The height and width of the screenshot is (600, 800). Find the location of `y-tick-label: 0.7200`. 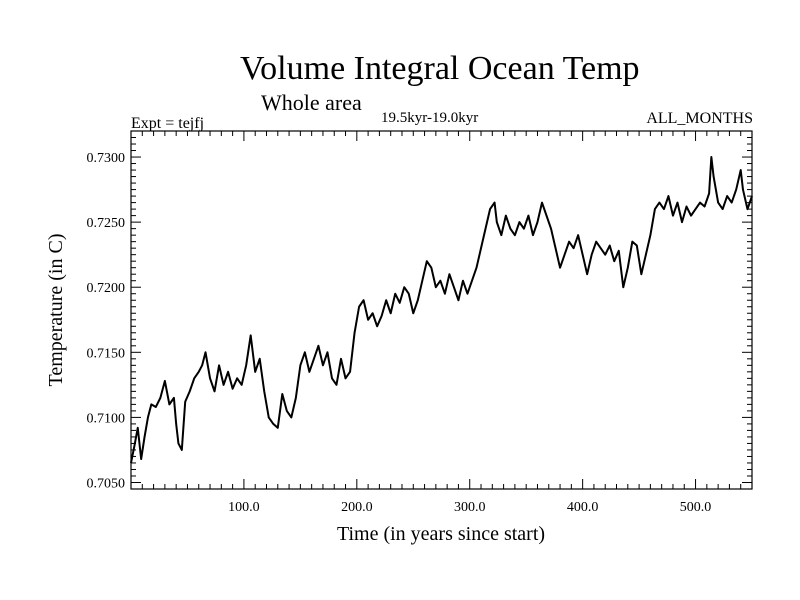

y-tick-label: 0.7200 is located at coordinates (106, 288).